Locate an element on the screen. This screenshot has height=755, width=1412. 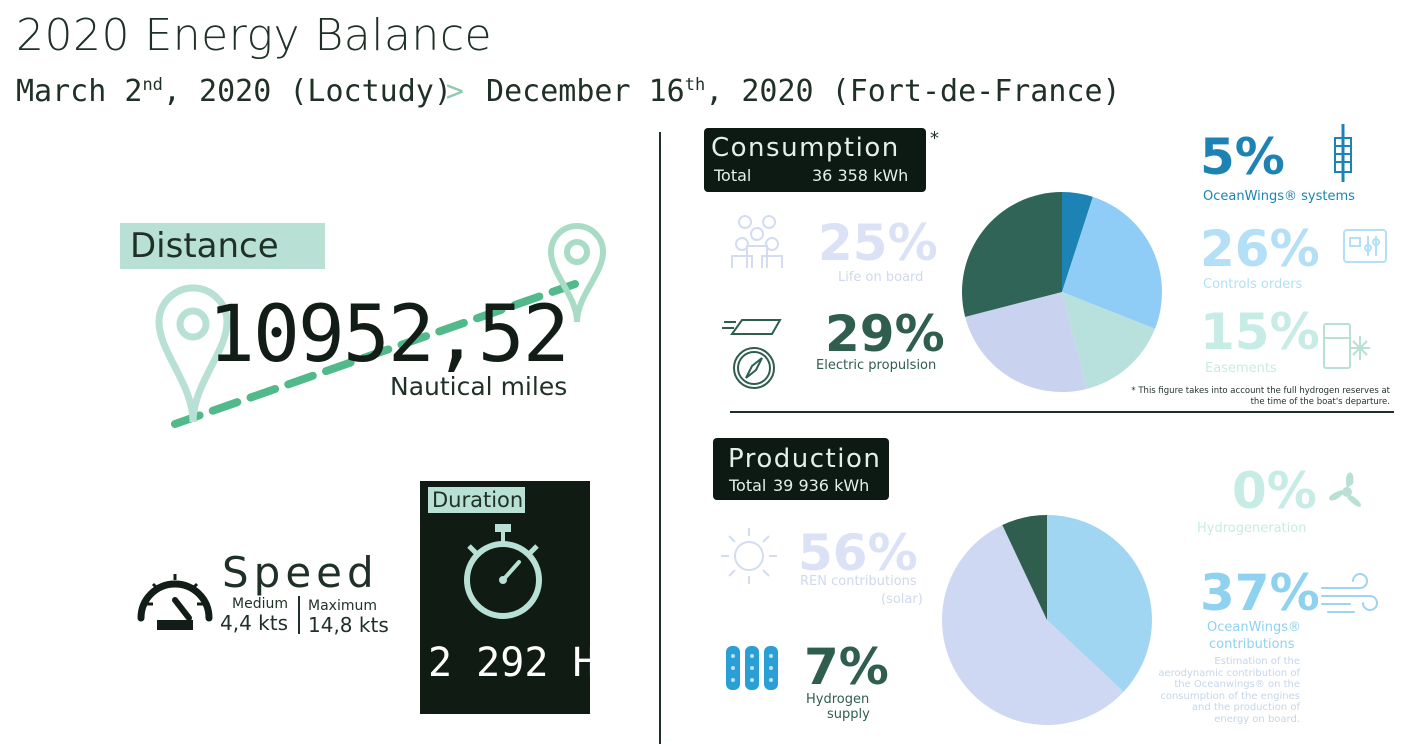
pie-slice-hydrogen-supply is located at coordinates (1024, 567).